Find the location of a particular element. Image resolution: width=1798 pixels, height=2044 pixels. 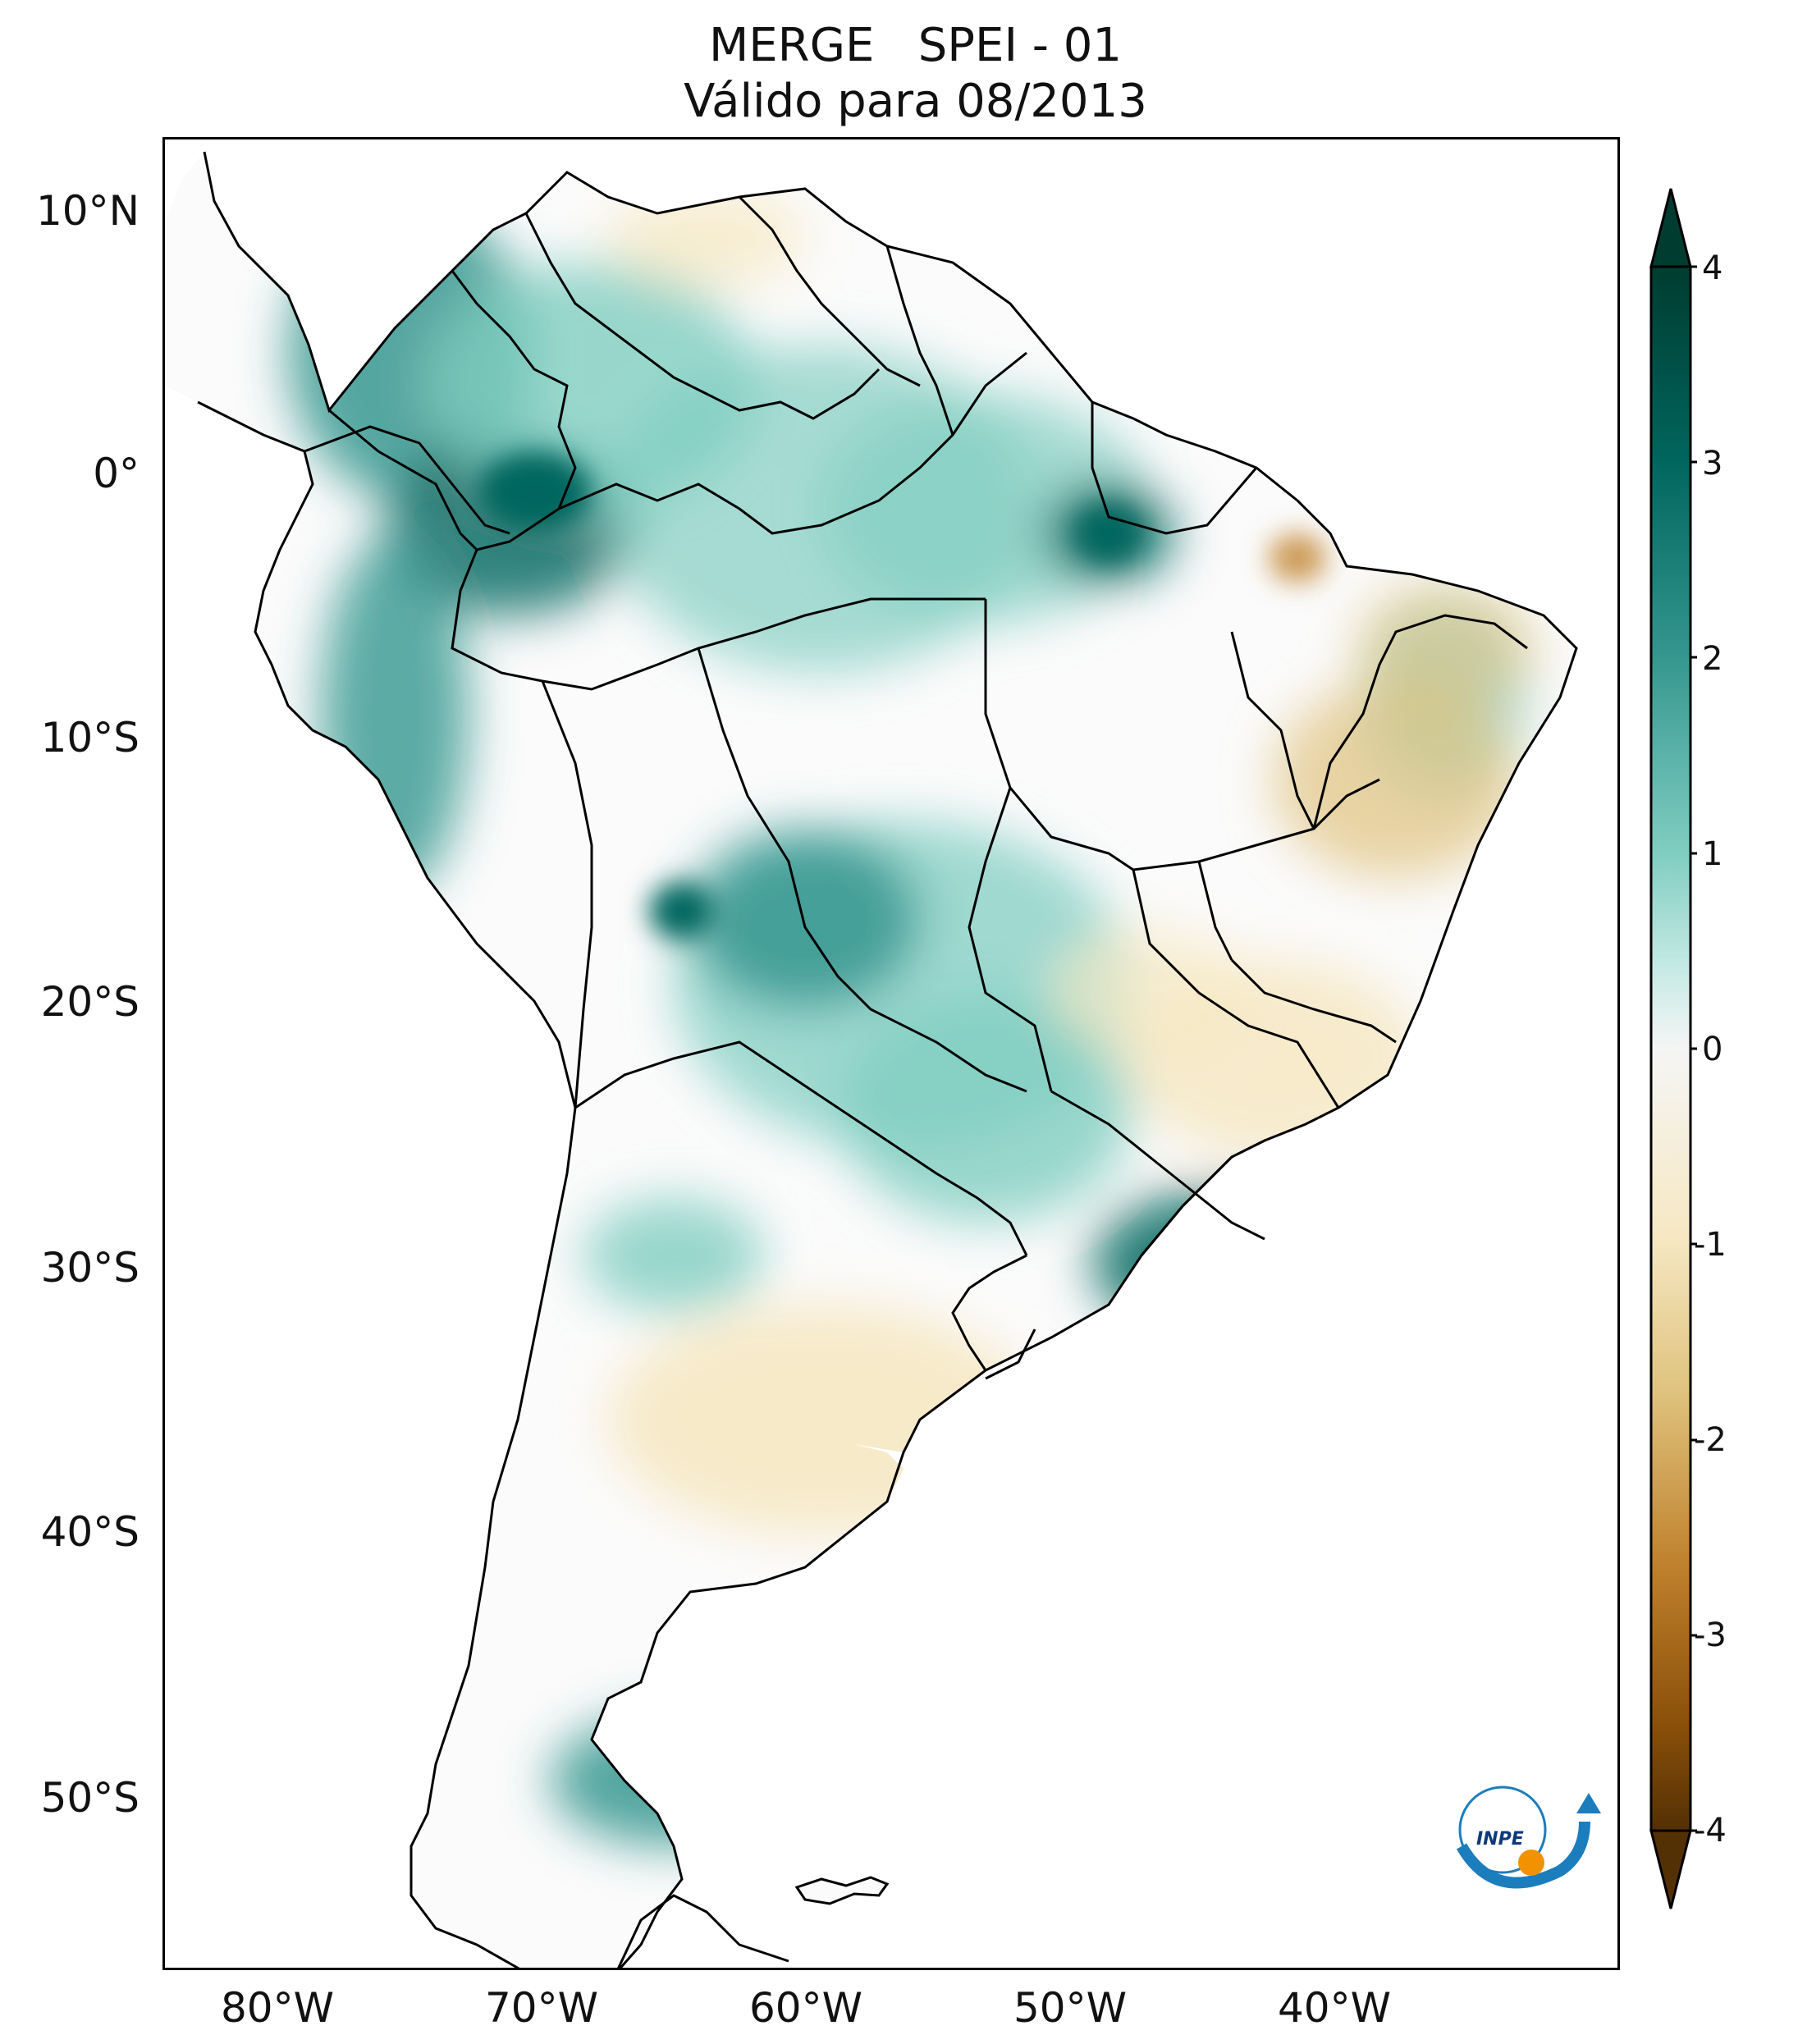

logo-ring is located at coordinates (1502, 1830).